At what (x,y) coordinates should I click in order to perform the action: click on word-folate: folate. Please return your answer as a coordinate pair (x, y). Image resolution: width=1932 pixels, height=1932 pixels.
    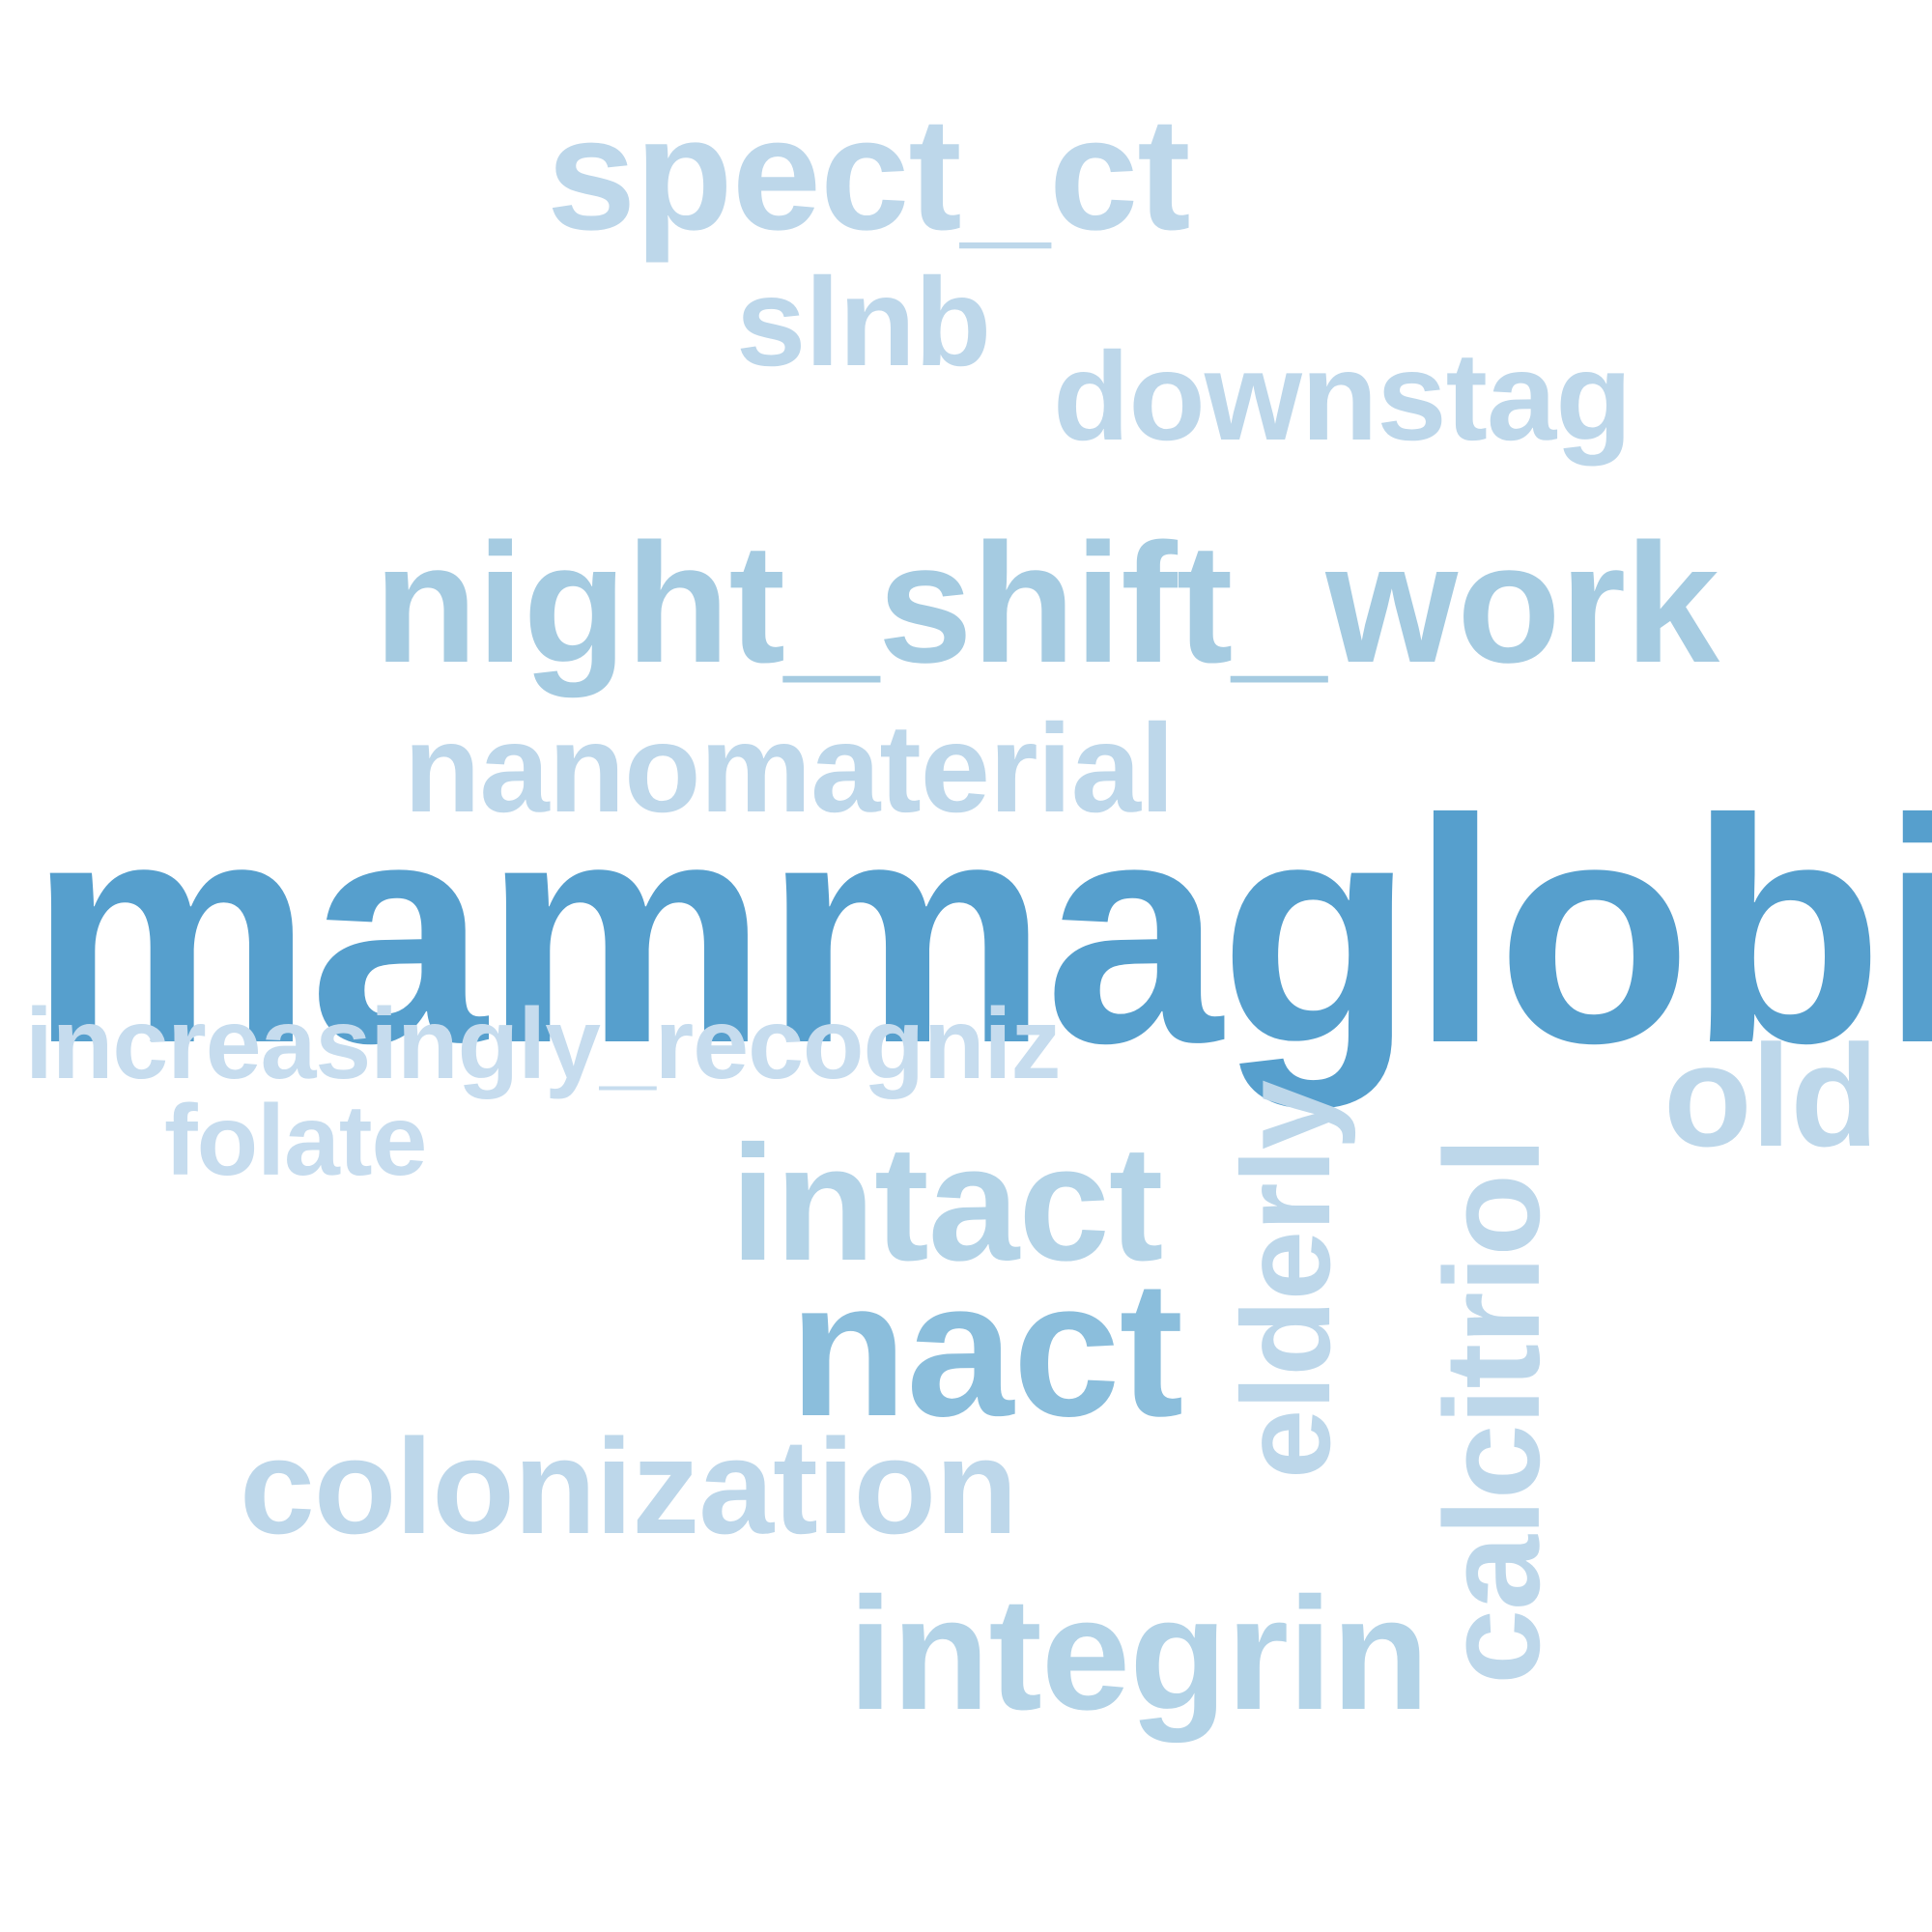
    Looking at the image, I should click on (295, 1141).